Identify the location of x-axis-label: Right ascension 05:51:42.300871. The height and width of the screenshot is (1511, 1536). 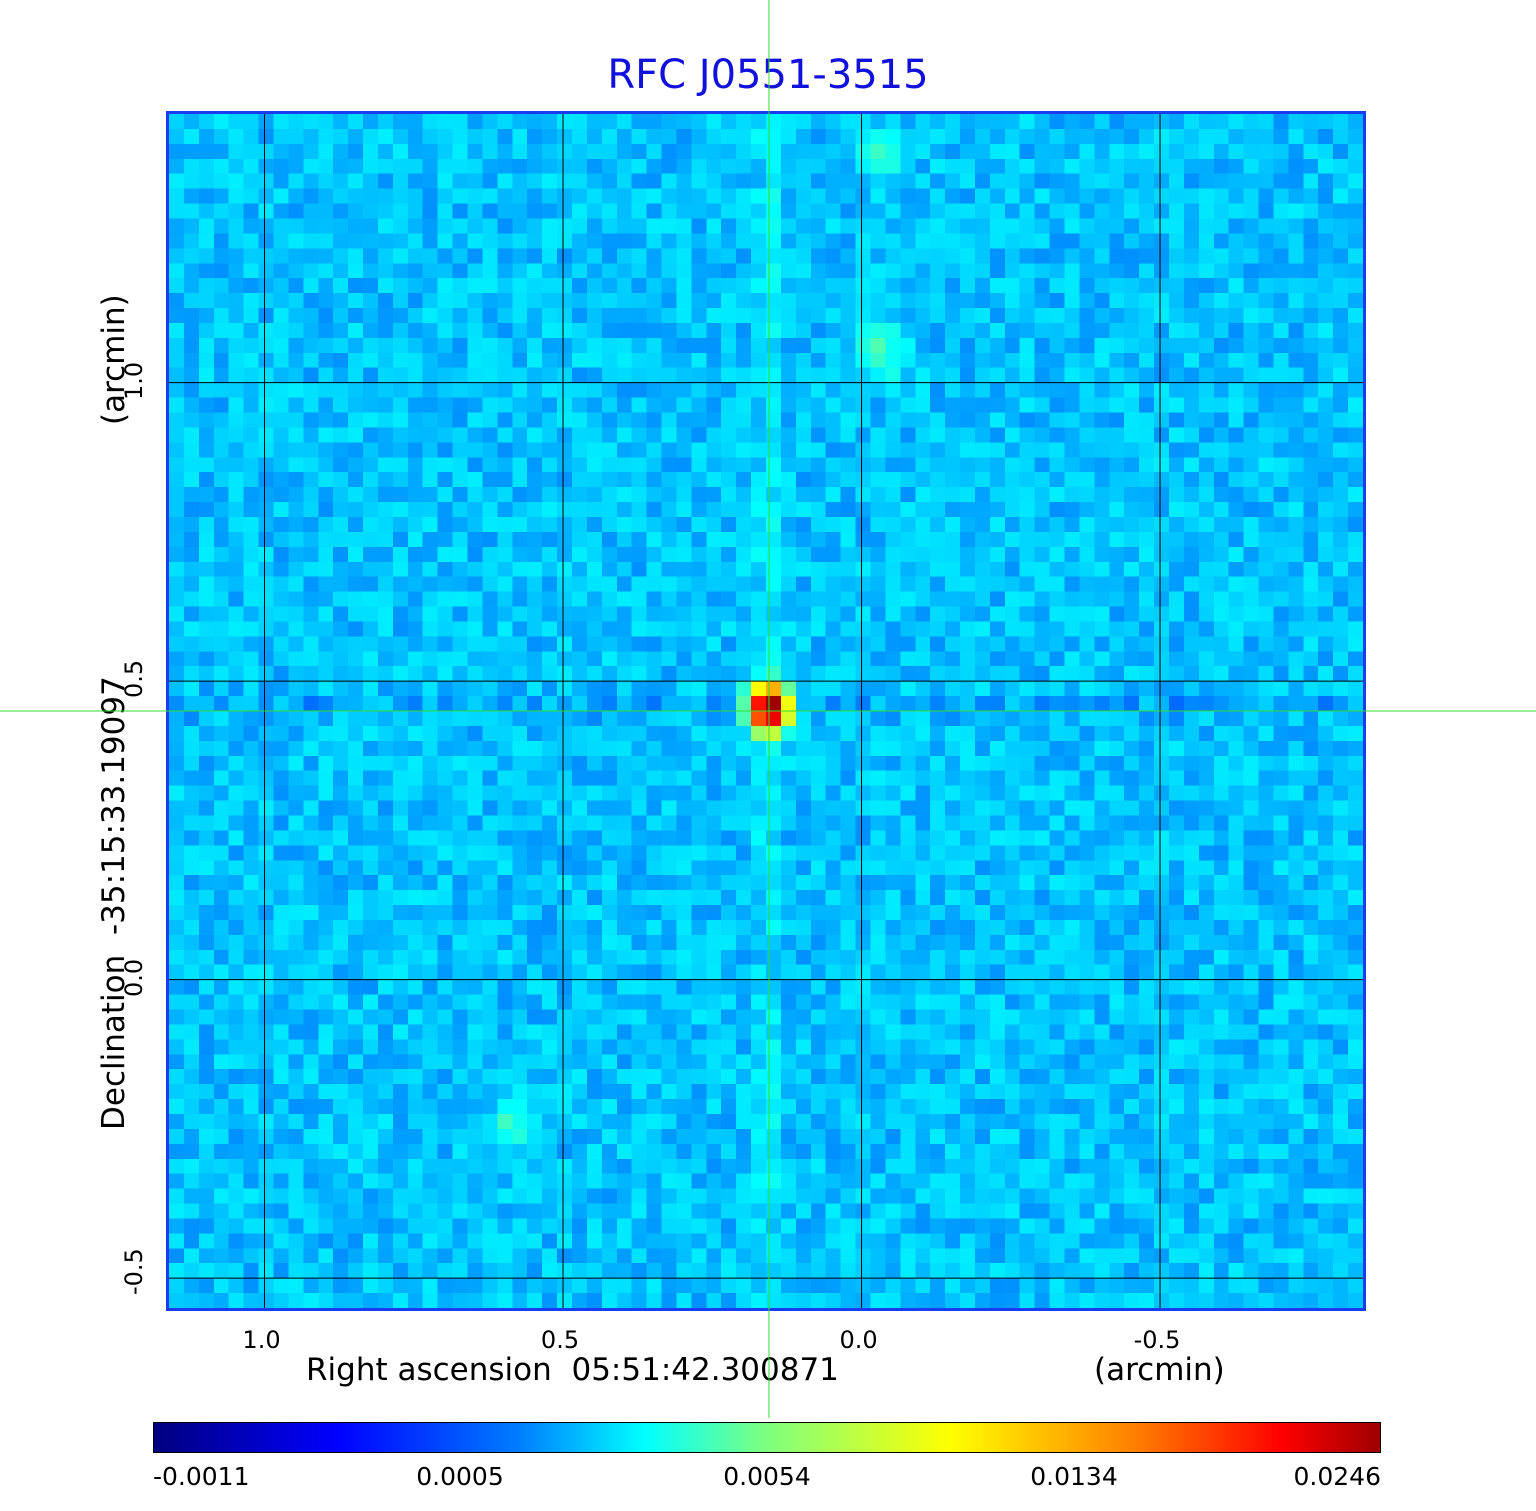
(572, 1370).